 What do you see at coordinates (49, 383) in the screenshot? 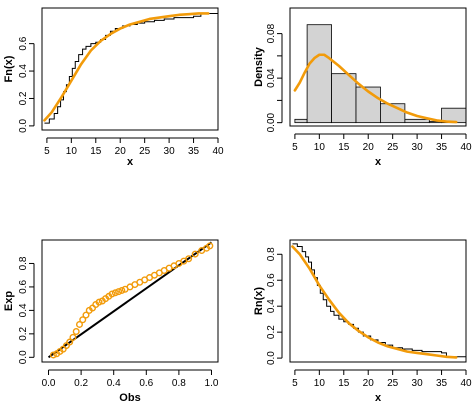
I see `x-tick-label: 0.0` at bounding box center [49, 383].